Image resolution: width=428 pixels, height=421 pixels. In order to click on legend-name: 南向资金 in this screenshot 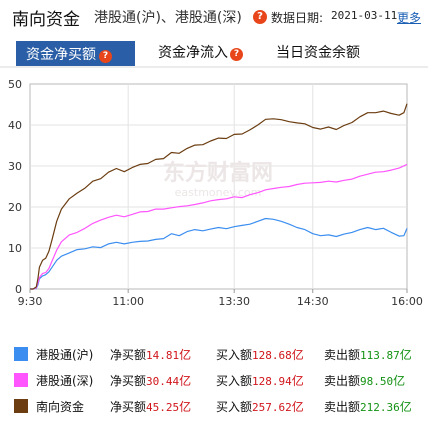, I will do `click(60, 407)`.